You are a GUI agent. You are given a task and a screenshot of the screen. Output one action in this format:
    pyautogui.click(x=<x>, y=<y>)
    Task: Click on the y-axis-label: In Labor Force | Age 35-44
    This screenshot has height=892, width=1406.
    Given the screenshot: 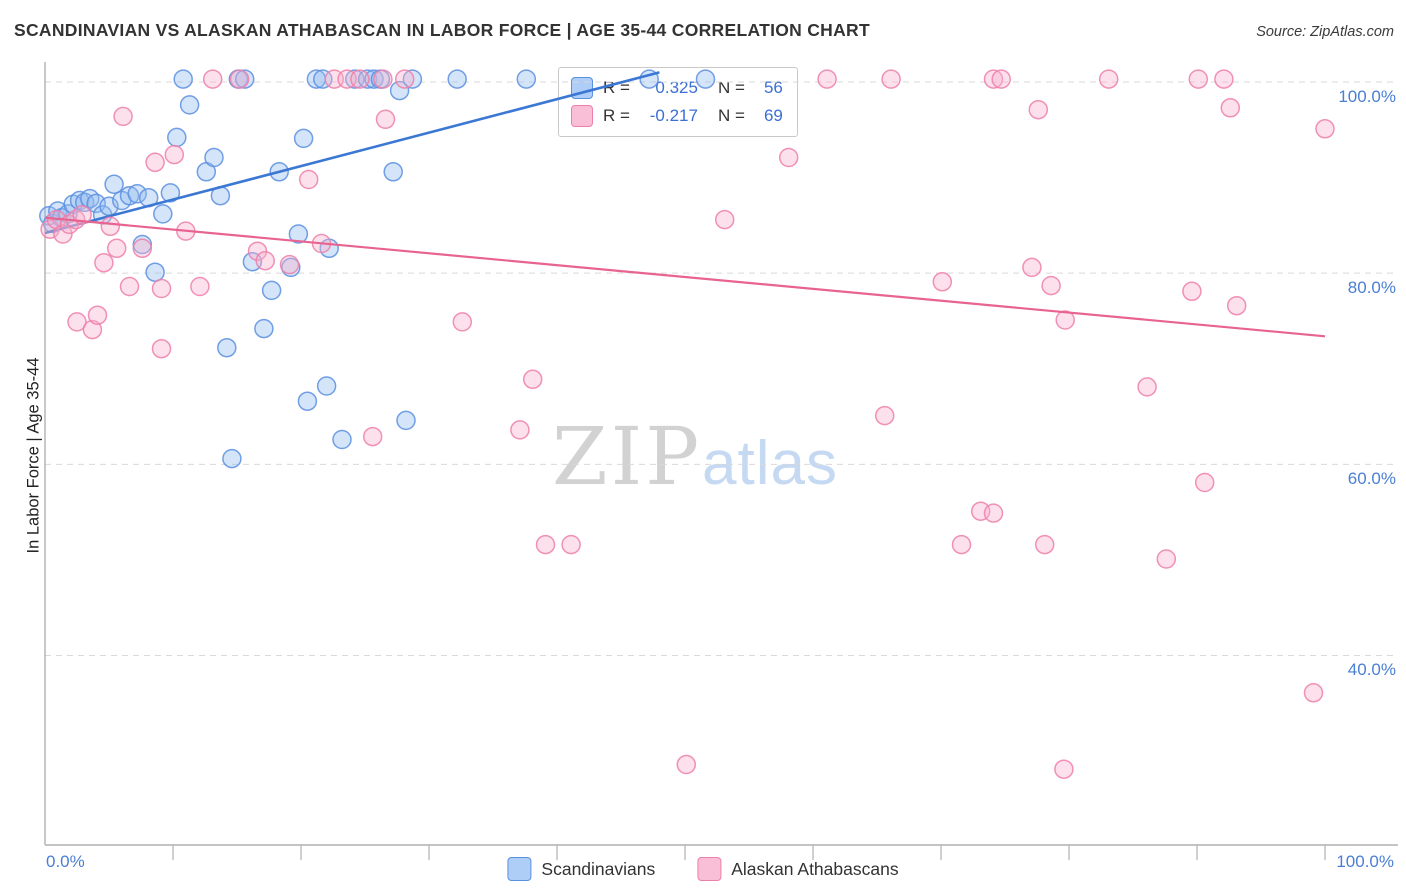 What is the action you would take?
    pyautogui.click(x=33, y=455)
    